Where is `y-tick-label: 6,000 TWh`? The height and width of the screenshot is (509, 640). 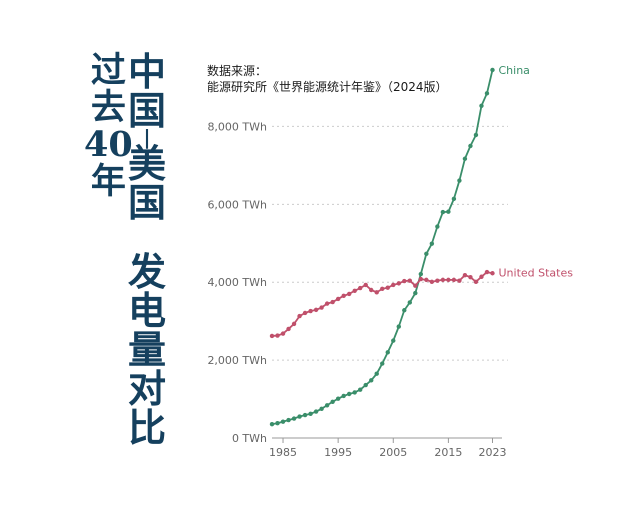
y-tick-label: 6,000 TWh is located at coordinates (237, 204).